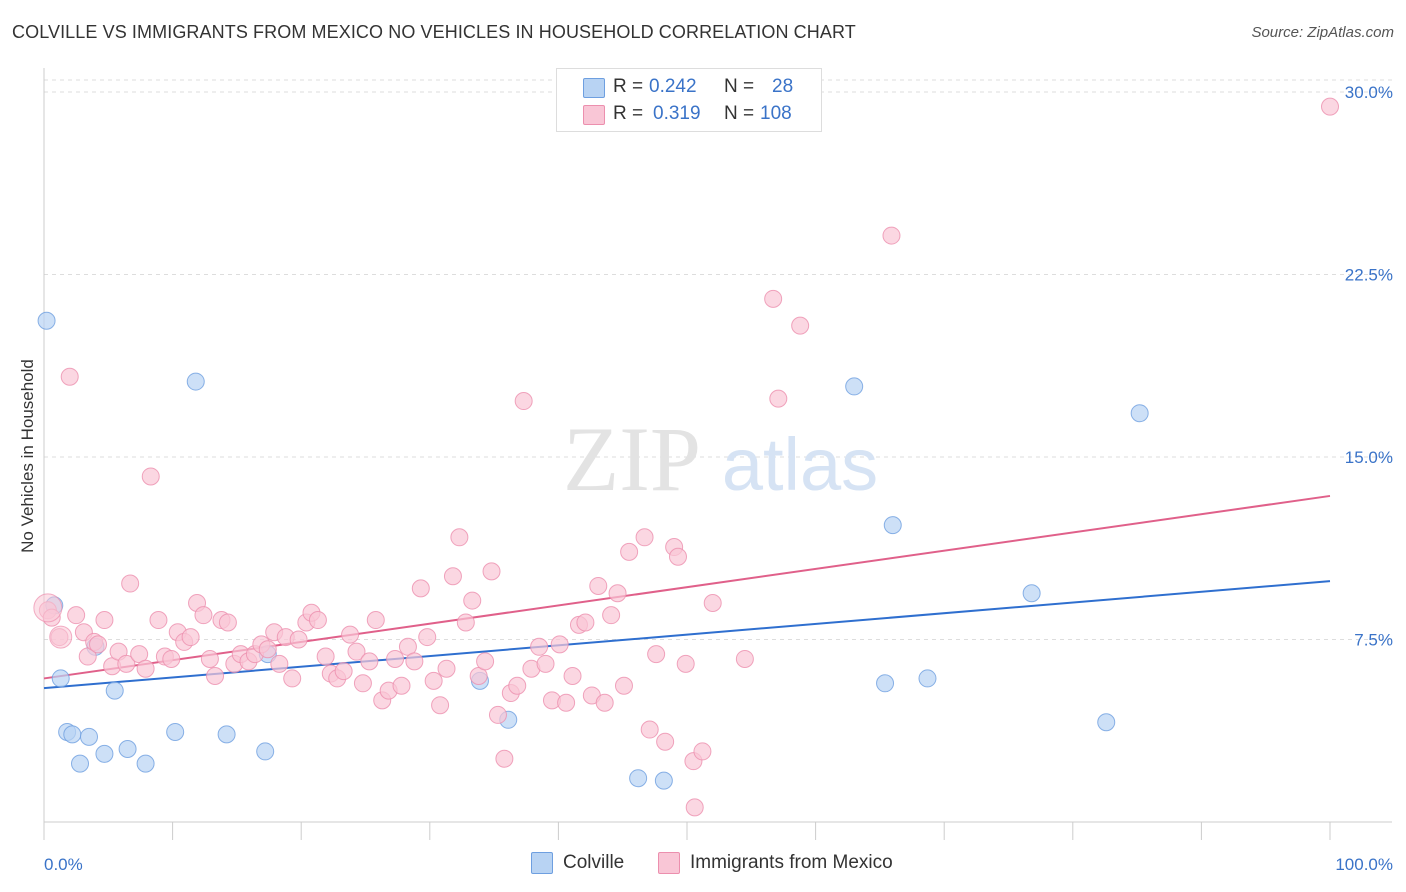 The image size is (1406, 892). Describe the element at coordinates (677, 113) in the screenshot. I see `r-value: 0.319` at that location.